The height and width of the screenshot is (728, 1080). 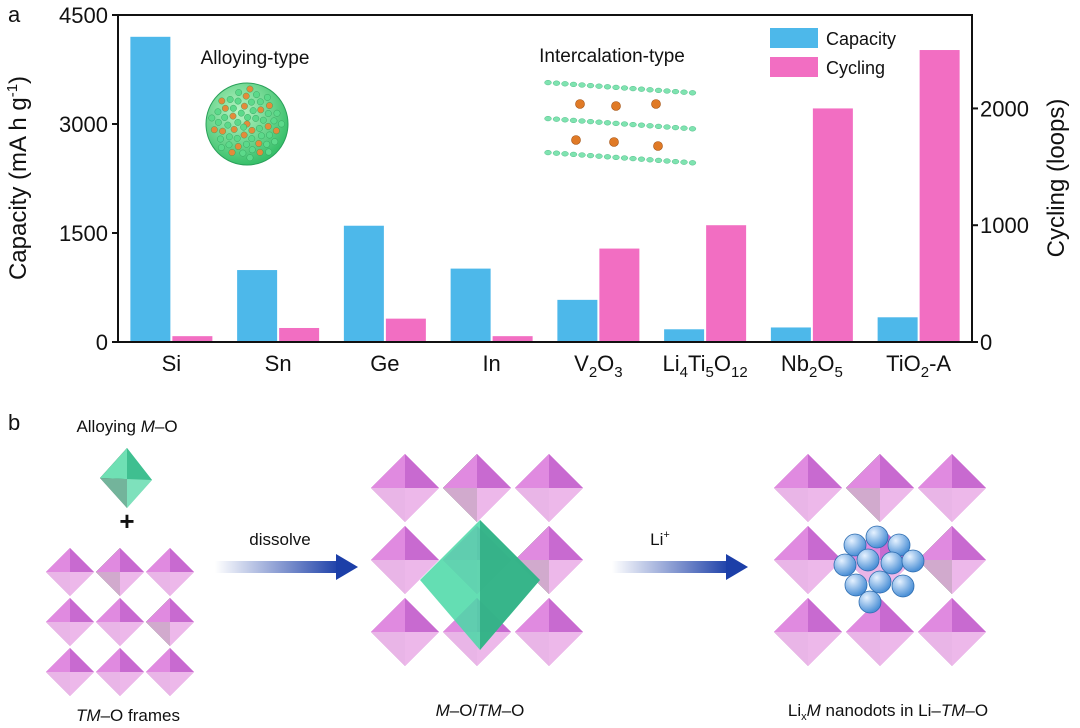 I want to click on left-tick-label: 4500, so click(x=83, y=15).